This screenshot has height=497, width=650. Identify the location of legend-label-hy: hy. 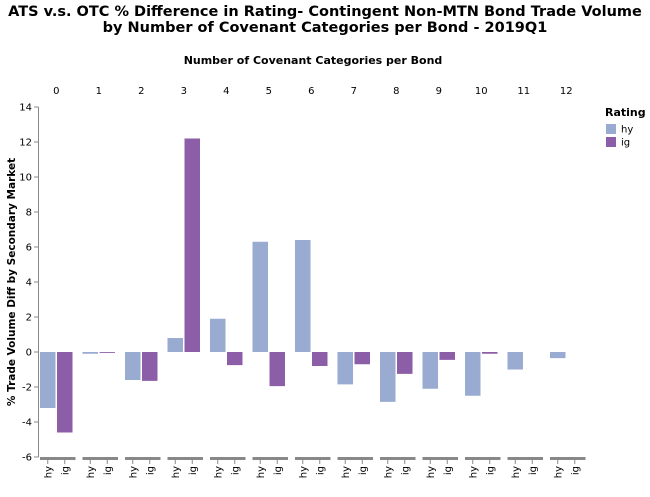
(627, 130).